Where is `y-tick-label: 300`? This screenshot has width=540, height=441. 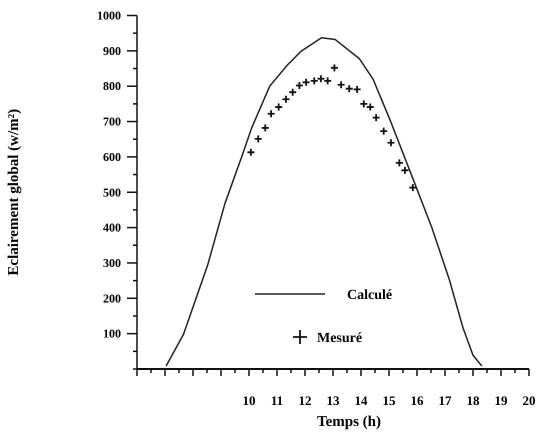
y-tick-label: 300 is located at coordinates (112, 263).